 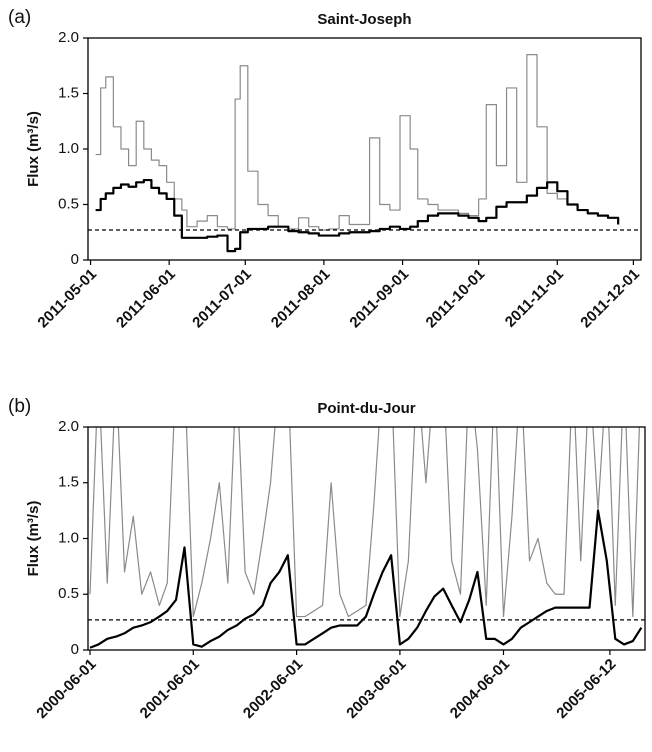 I want to click on panel-label: (a), so click(x=19, y=17).